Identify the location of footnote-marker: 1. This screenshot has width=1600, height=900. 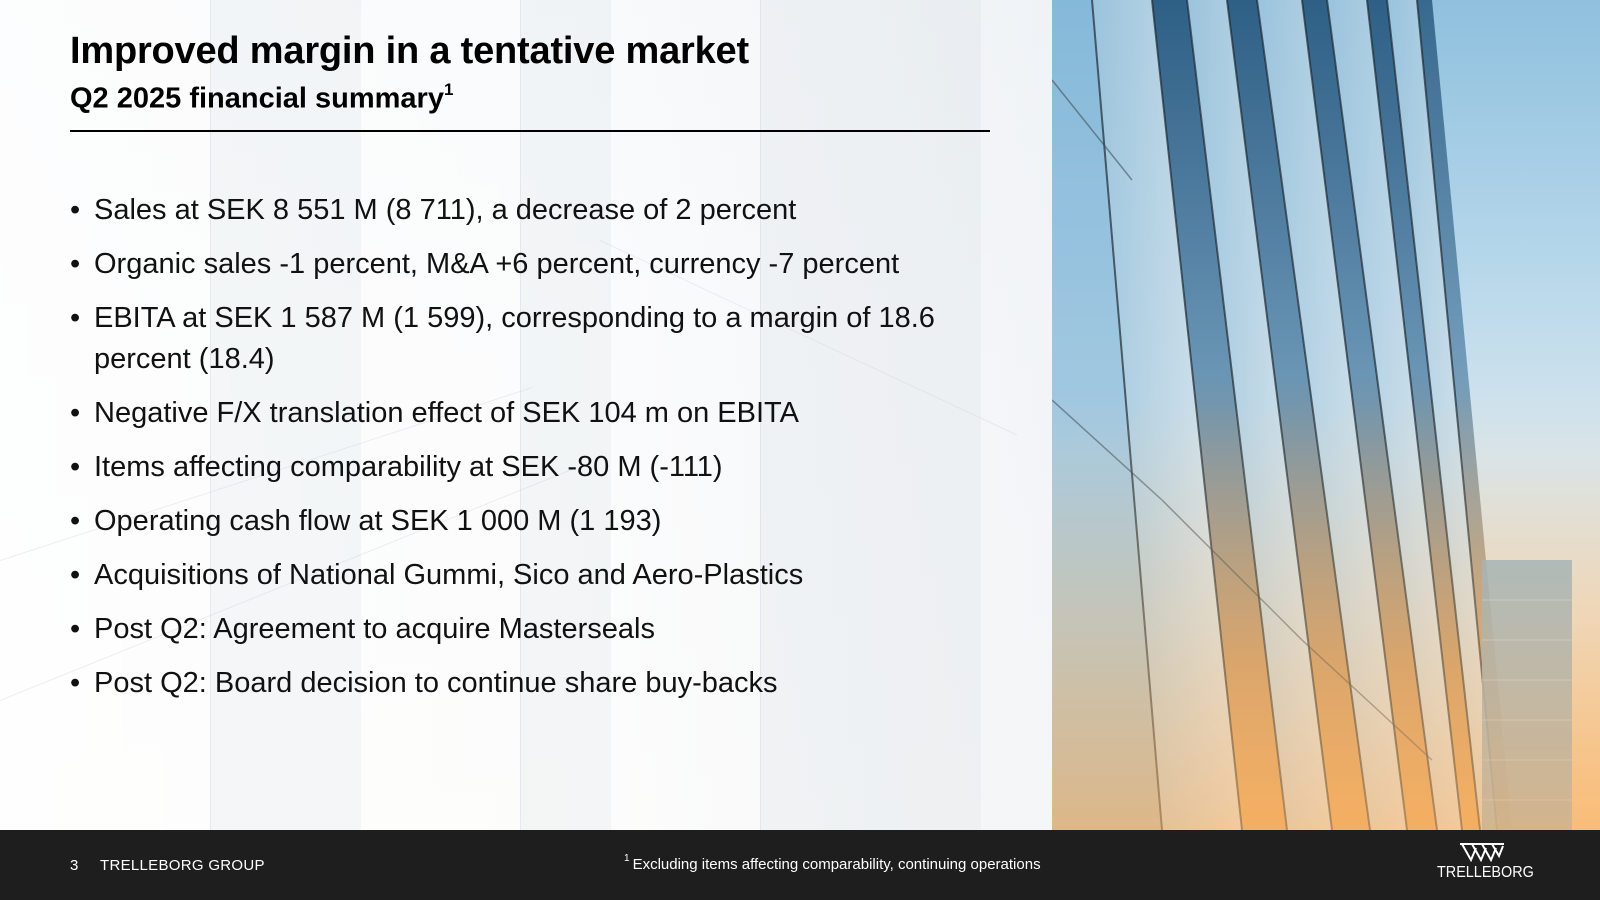
(627, 858).